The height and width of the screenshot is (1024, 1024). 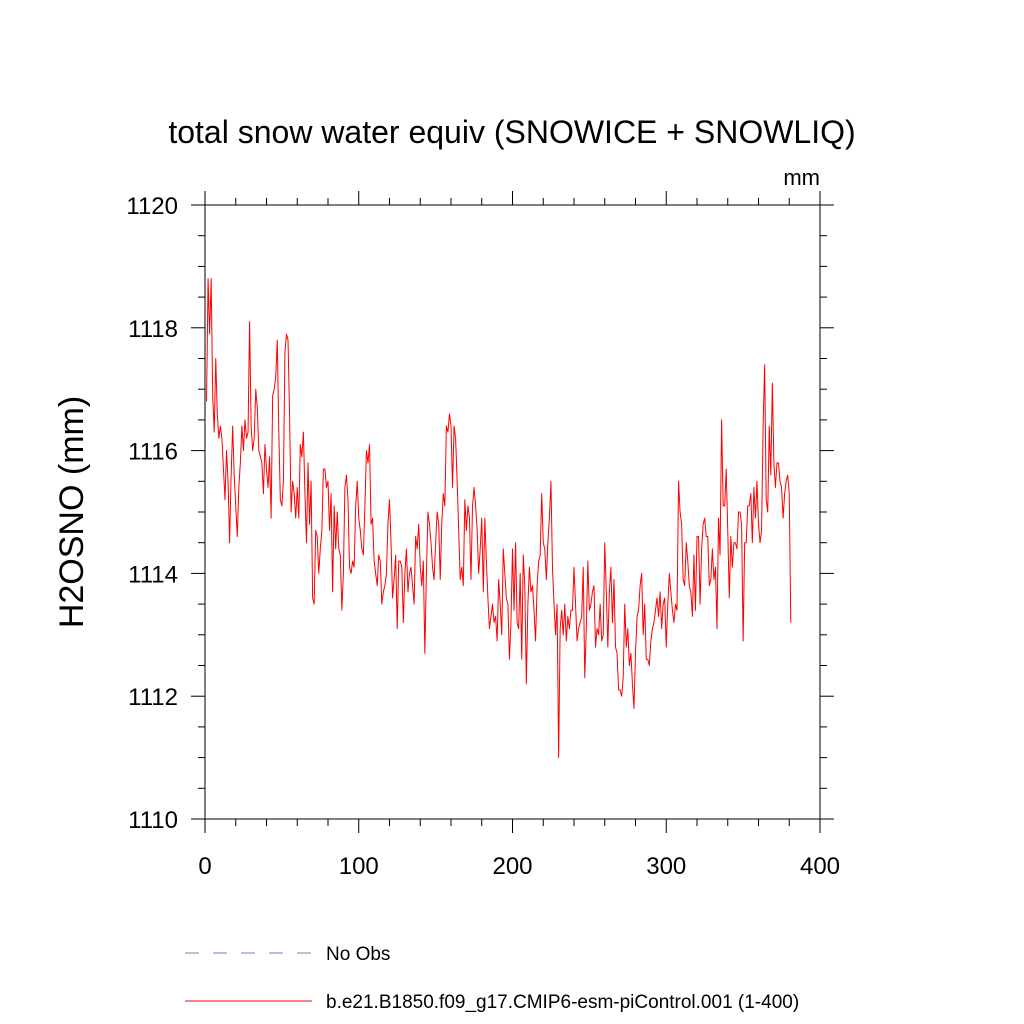 What do you see at coordinates (152, 206) in the screenshot?
I see `y-tick-label: 1120` at bounding box center [152, 206].